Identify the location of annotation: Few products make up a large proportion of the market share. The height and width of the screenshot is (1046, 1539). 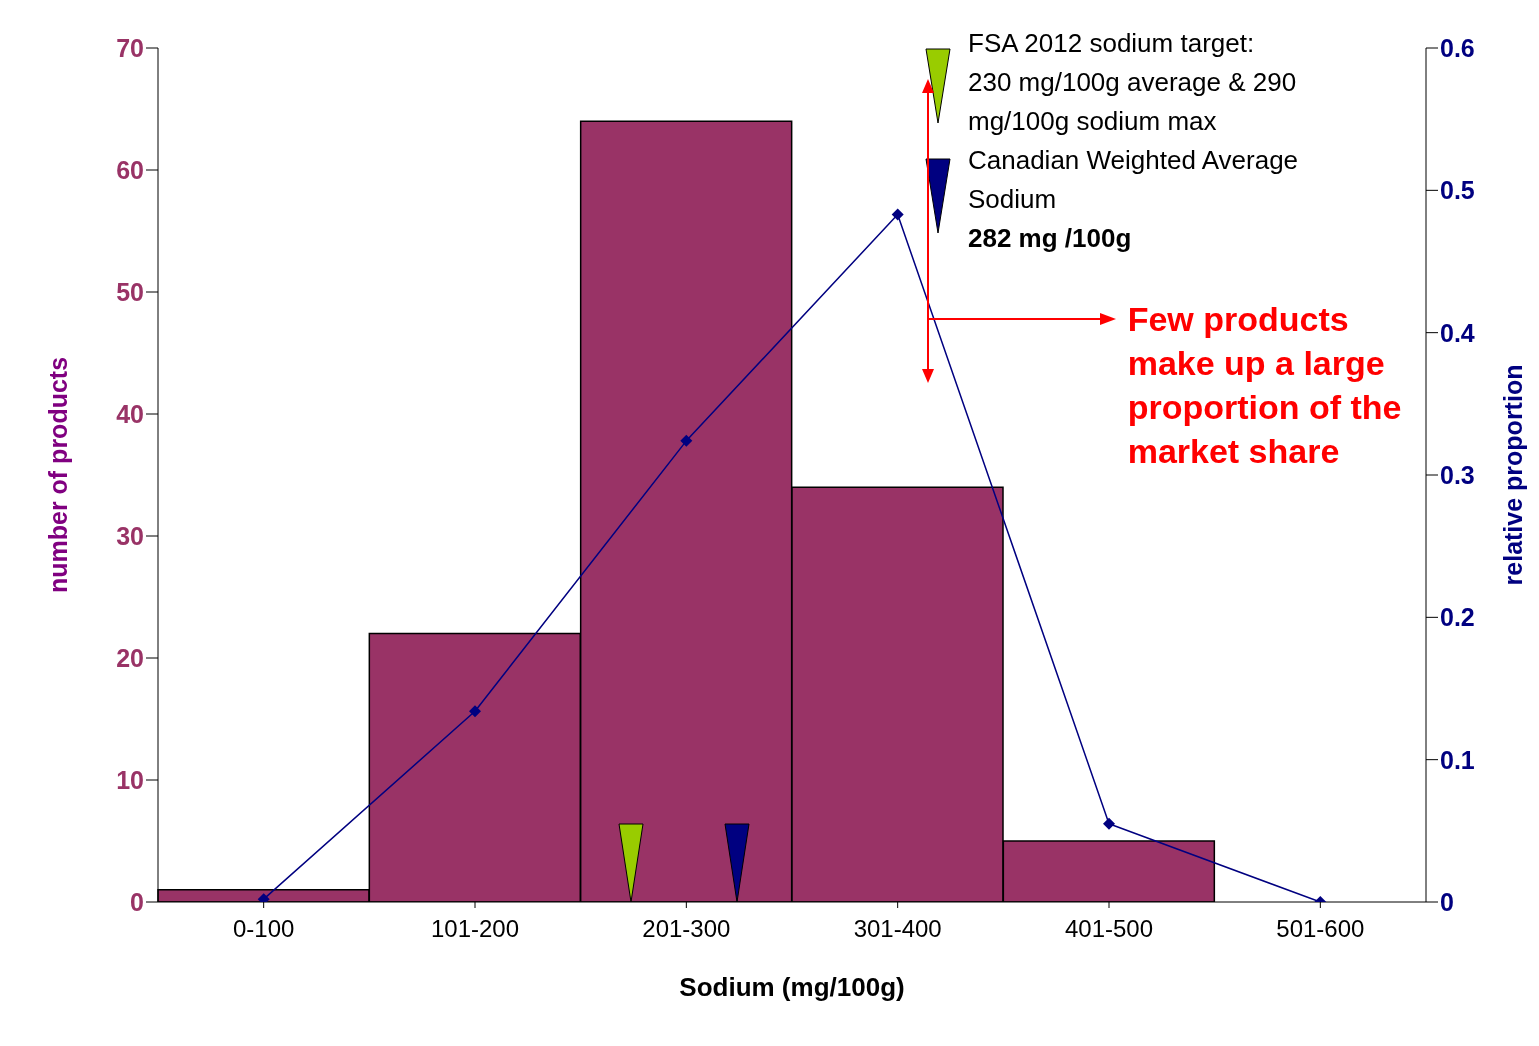
(1265, 385).